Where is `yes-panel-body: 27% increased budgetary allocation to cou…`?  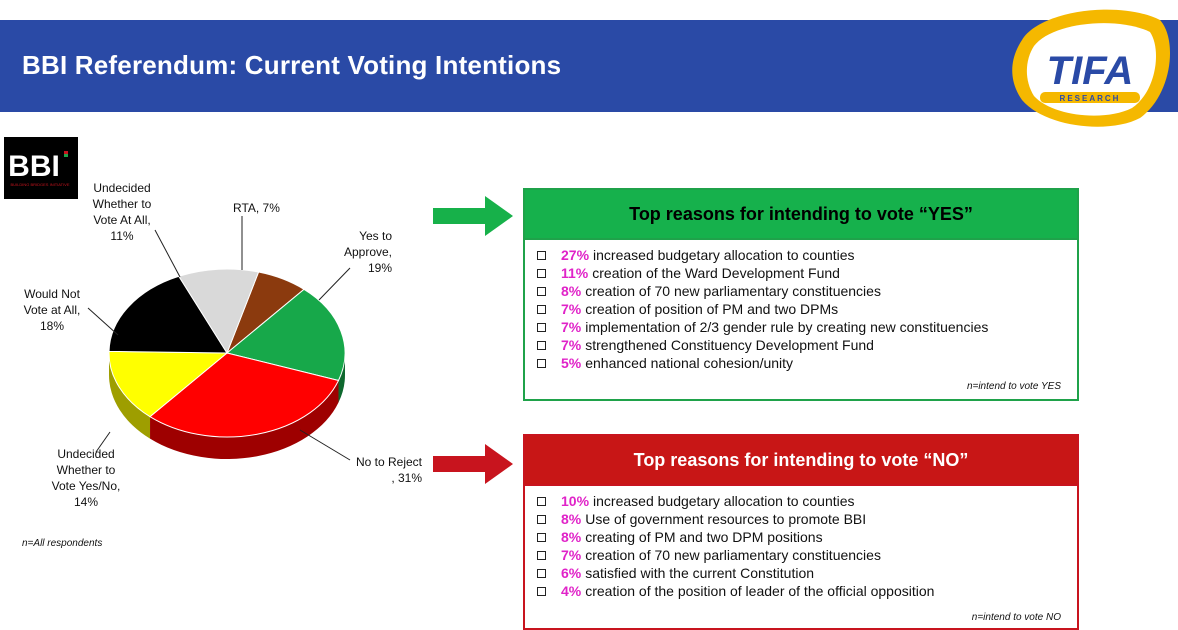
yes-panel-body: 27% increased budgetary allocation to cou… is located at coordinates (801, 318).